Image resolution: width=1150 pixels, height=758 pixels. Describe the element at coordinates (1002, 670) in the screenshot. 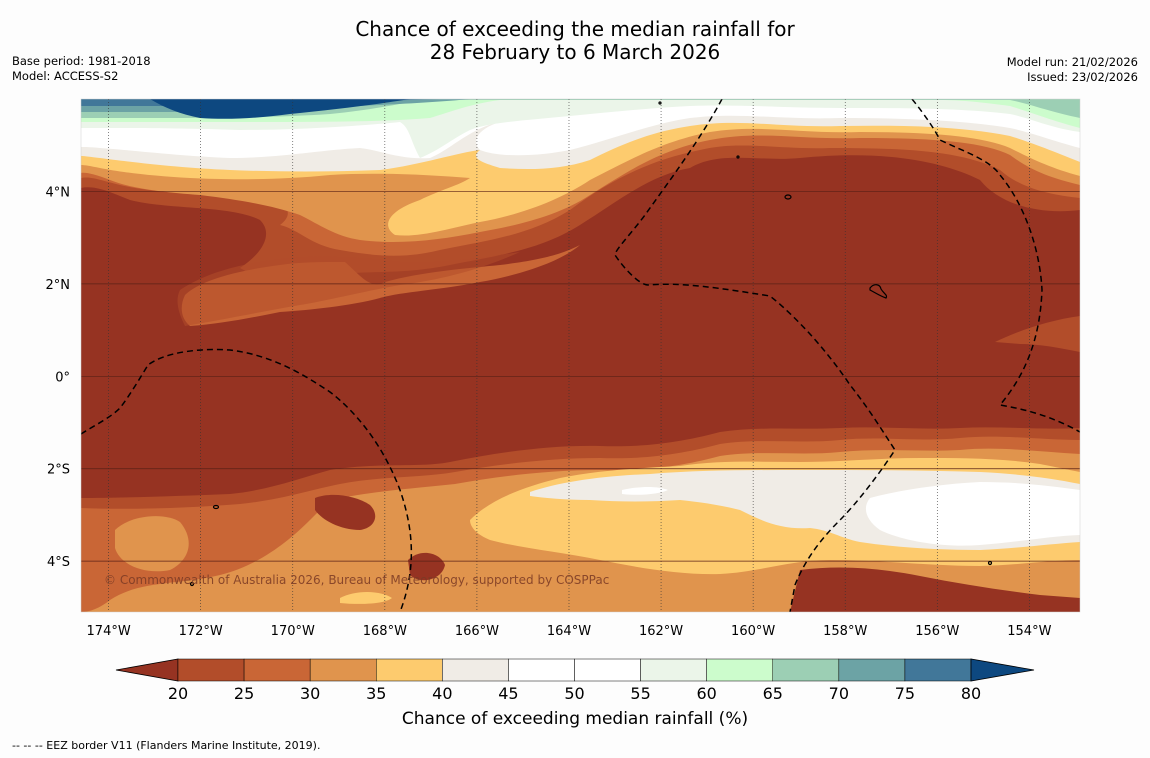

I see `colorbar-extend-high` at that location.